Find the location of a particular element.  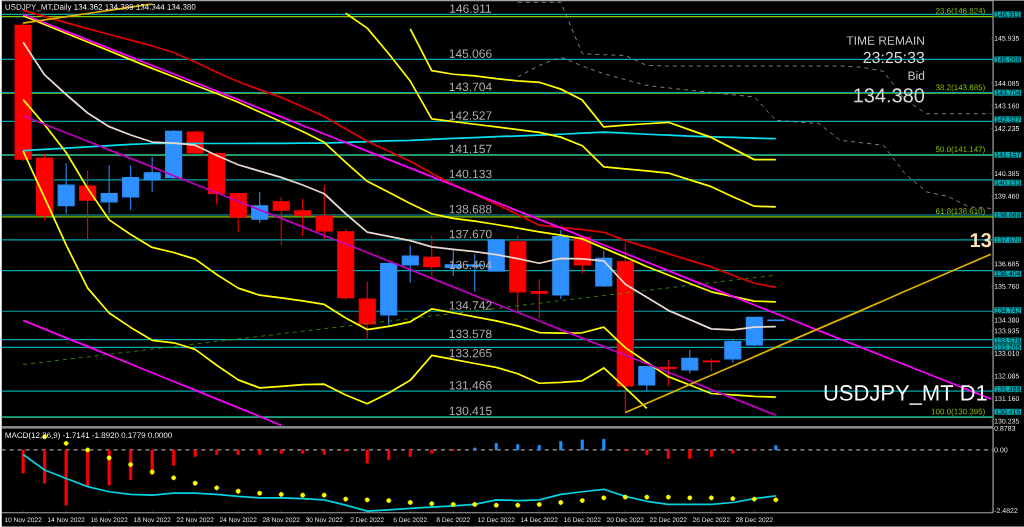

ref-line-label: 142.527 is located at coordinates (470, 115).